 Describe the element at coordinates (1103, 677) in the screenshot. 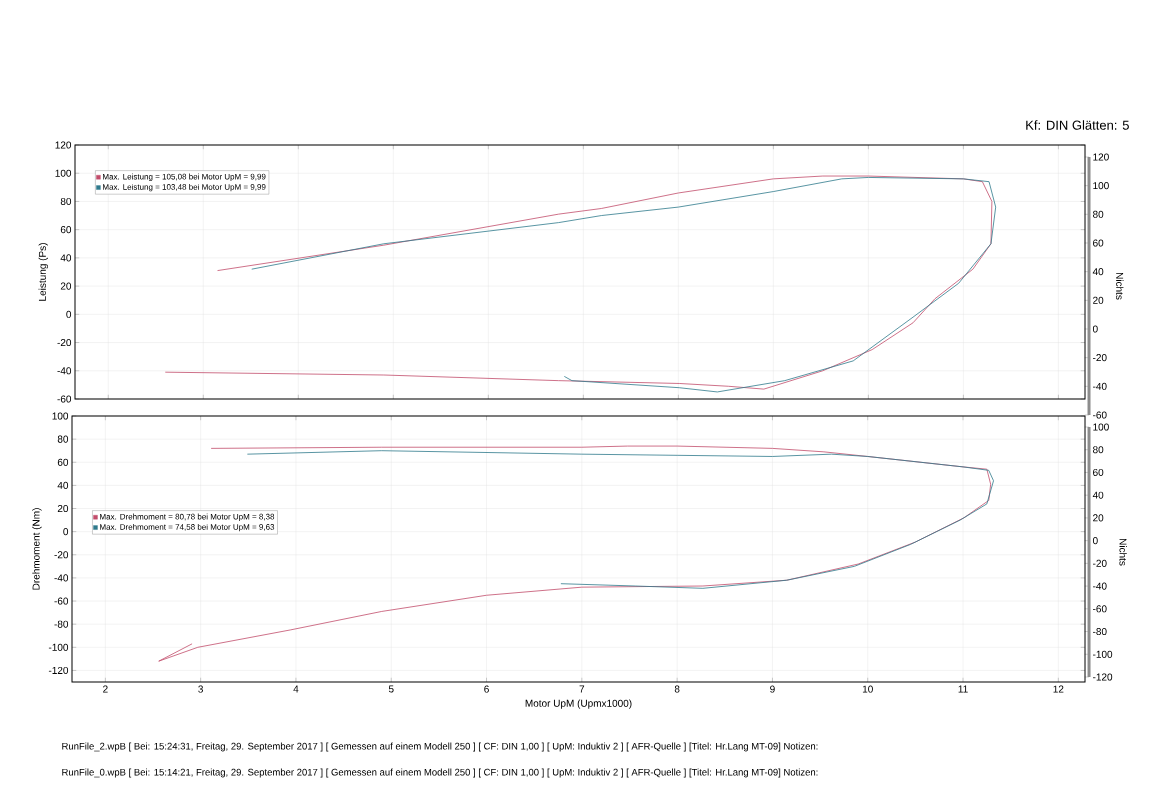

I see `y2-tick-label: -120` at that location.